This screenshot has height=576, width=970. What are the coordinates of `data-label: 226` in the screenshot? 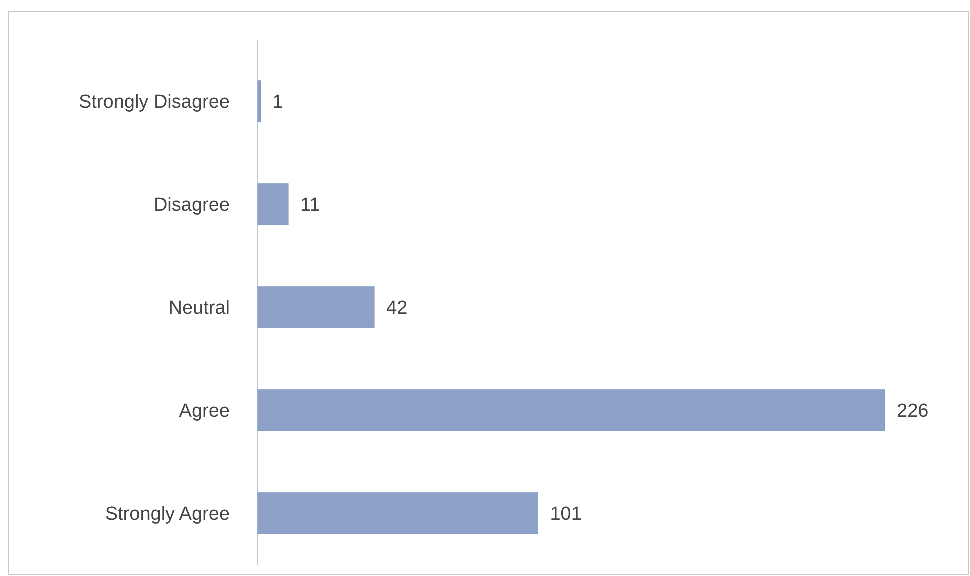 It's located at (913, 411).